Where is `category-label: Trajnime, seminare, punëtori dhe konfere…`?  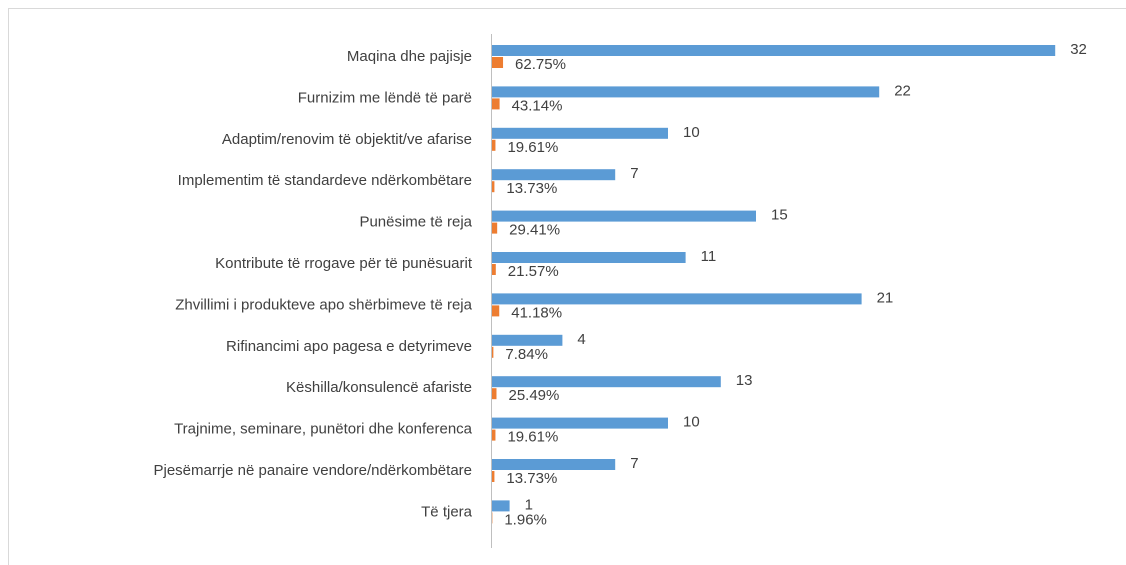
category-label: Trajnime, seminare, punëtori dhe konfere… is located at coordinates (323, 429).